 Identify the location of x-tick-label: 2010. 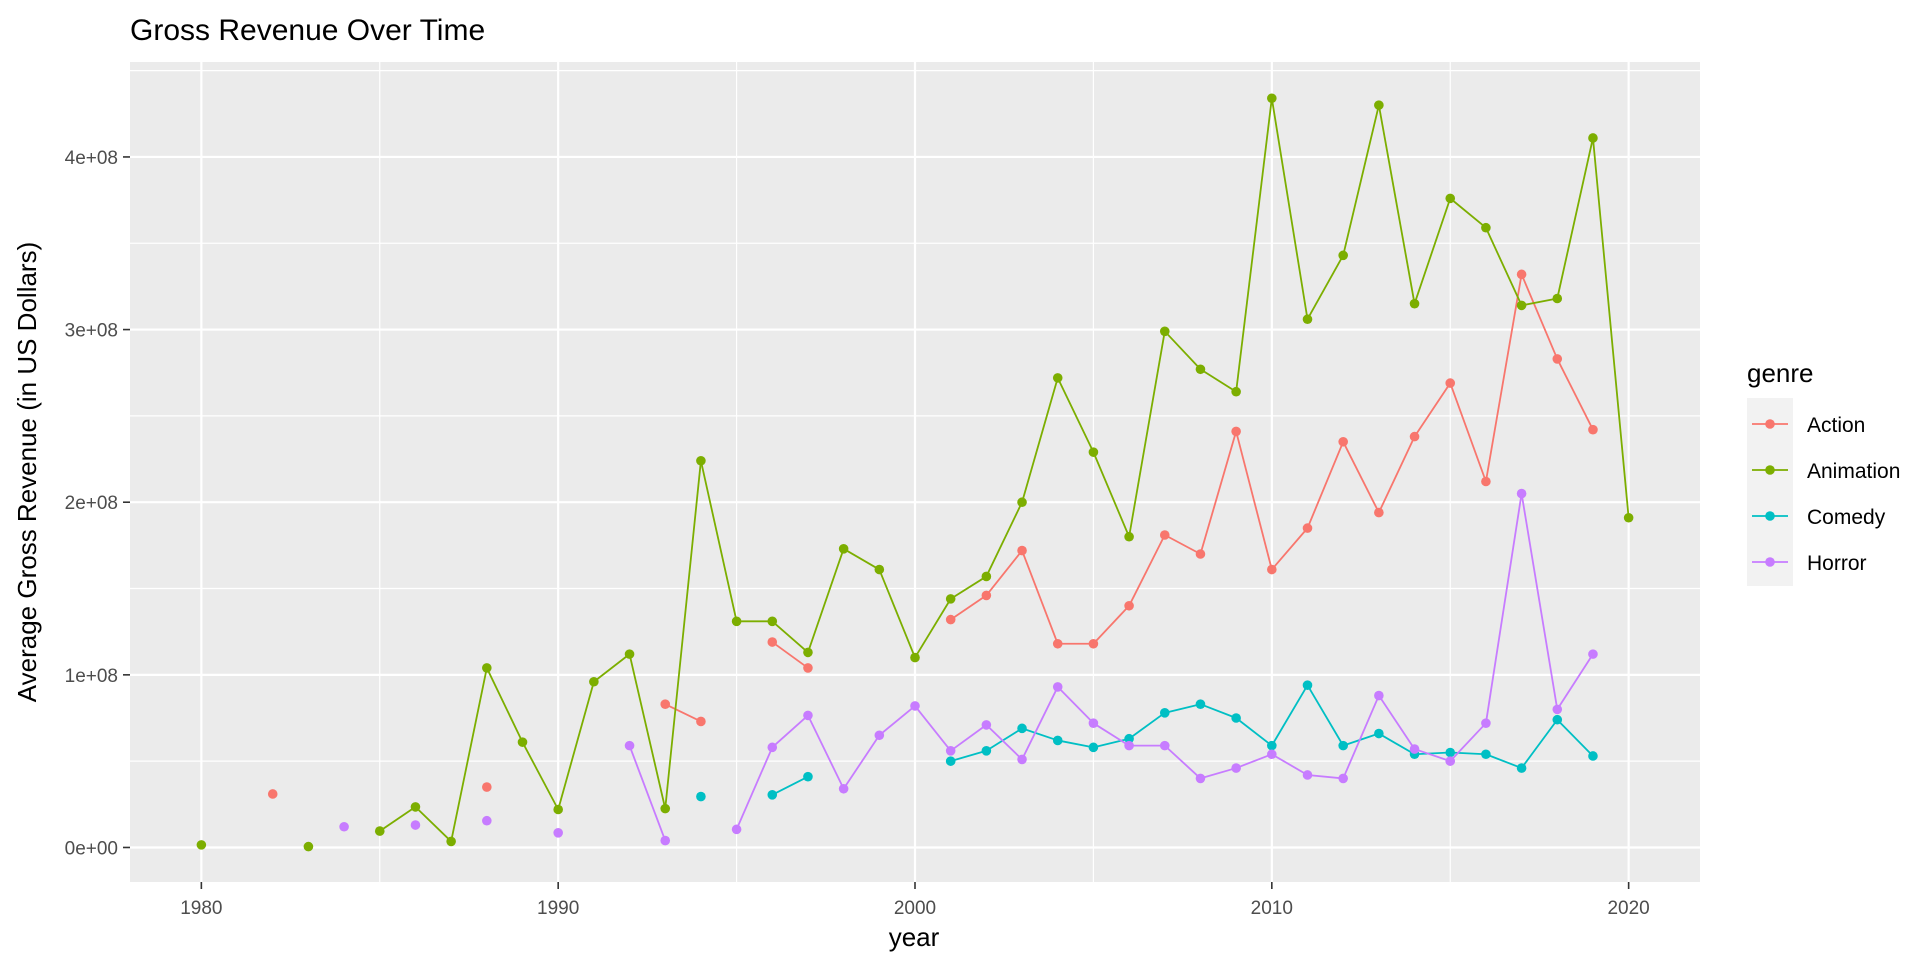
(1272, 908).